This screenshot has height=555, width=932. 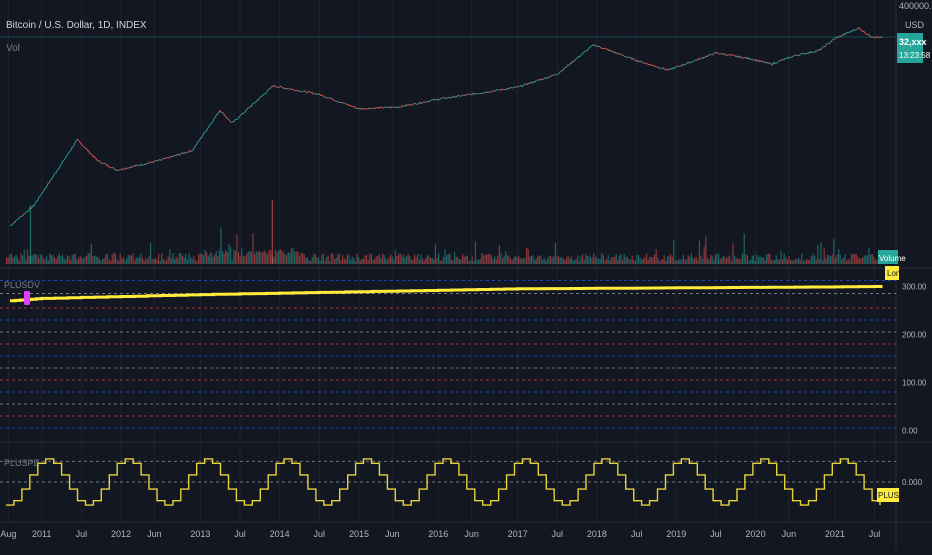 I want to click on symbol-title: Bitcoin / U.S. Dollar, 1D, INDEX, so click(x=76, y=25).